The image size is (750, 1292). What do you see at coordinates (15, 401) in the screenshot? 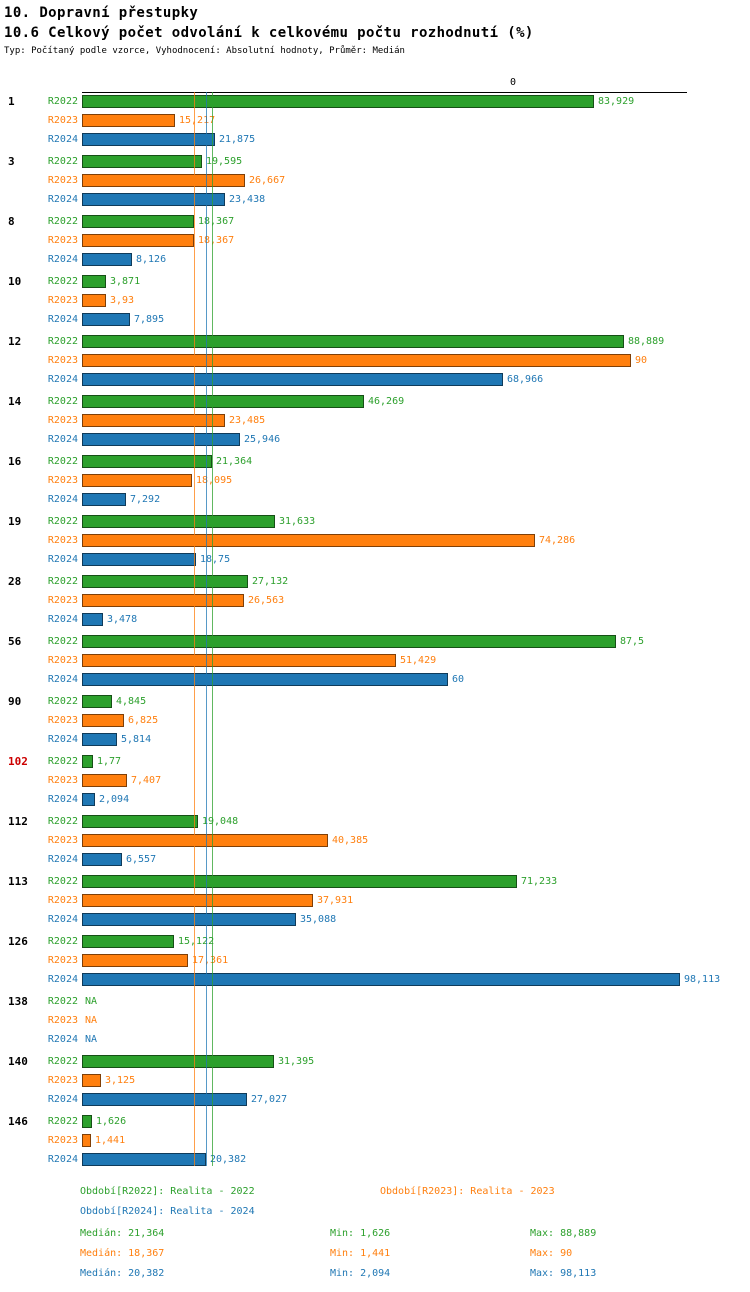
I see `category-label-14: 14` at bounding box center [15, 401].